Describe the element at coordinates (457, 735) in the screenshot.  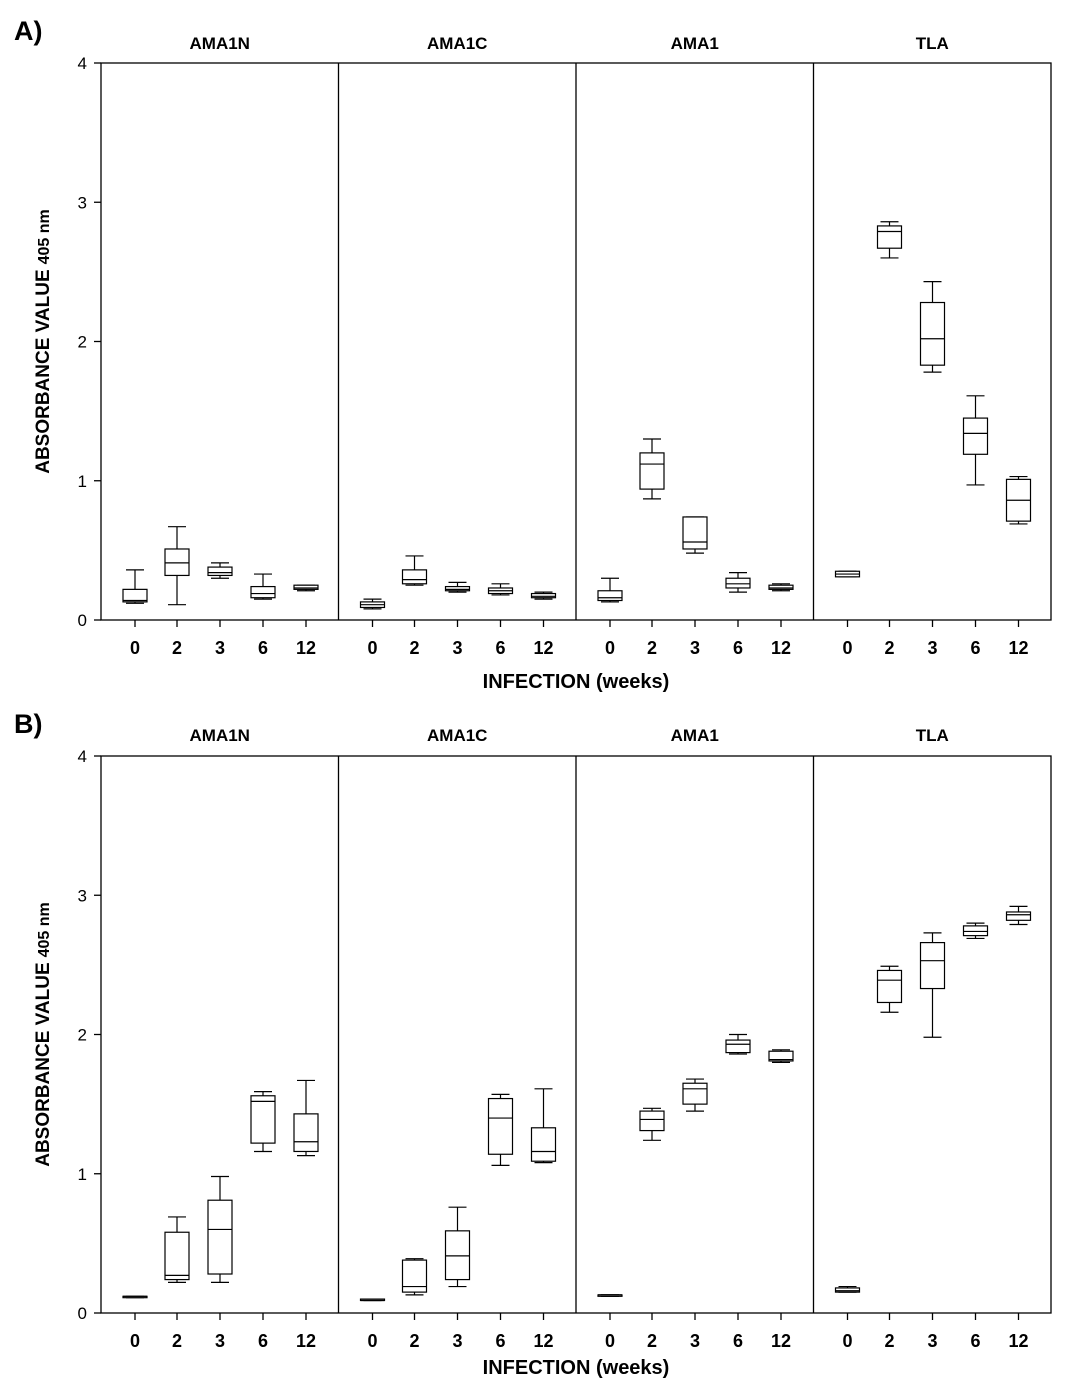
I see `facet-title: AMA1C` at that location.